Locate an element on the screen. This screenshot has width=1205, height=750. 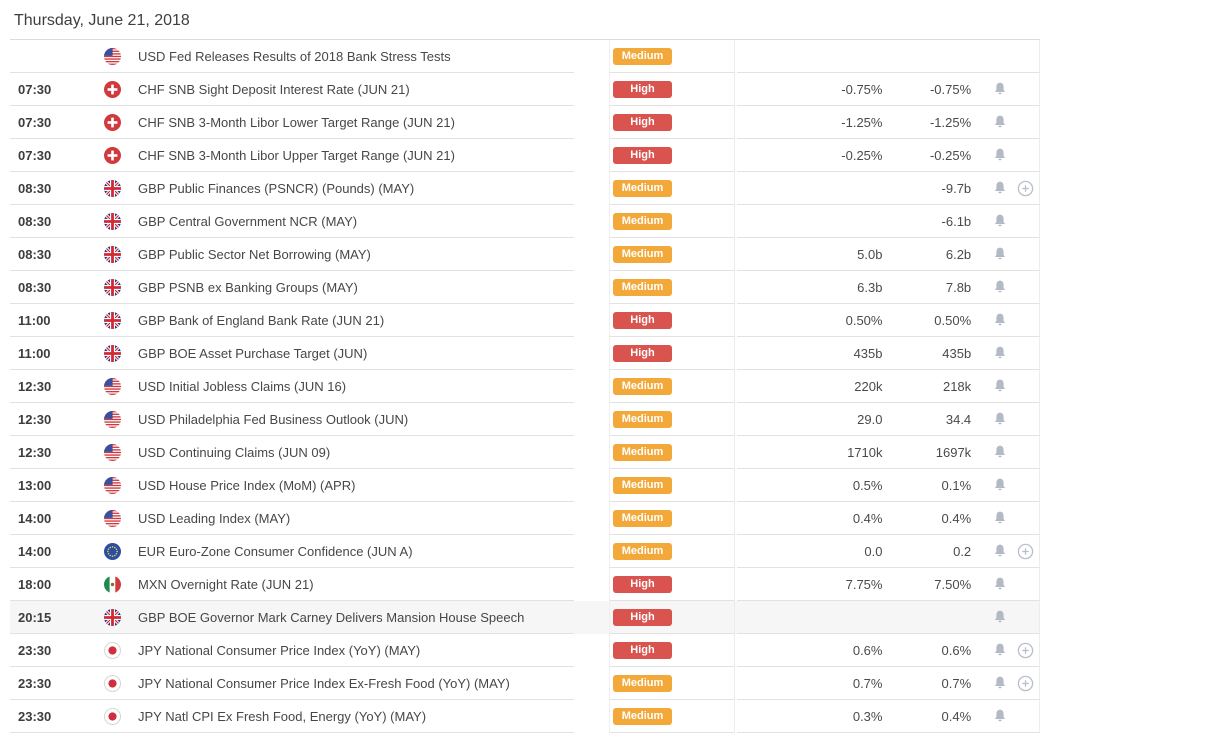
values-cell: 220k 218k is located at coordinates (888, 386).